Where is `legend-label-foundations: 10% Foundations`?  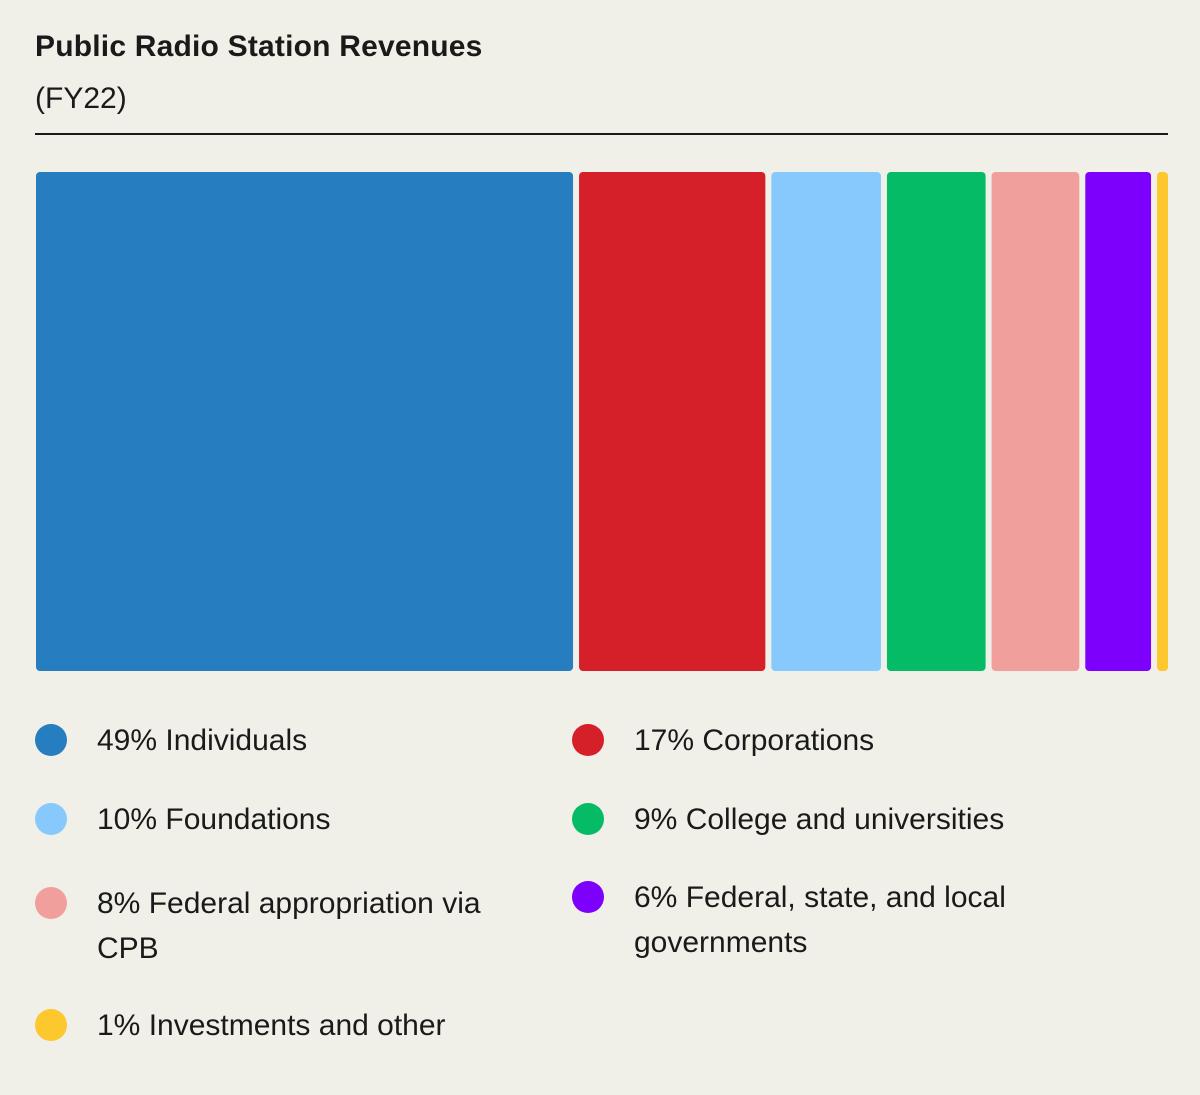
legend-label-foundations: 10% Foundations is located at coordinates (214, 819).